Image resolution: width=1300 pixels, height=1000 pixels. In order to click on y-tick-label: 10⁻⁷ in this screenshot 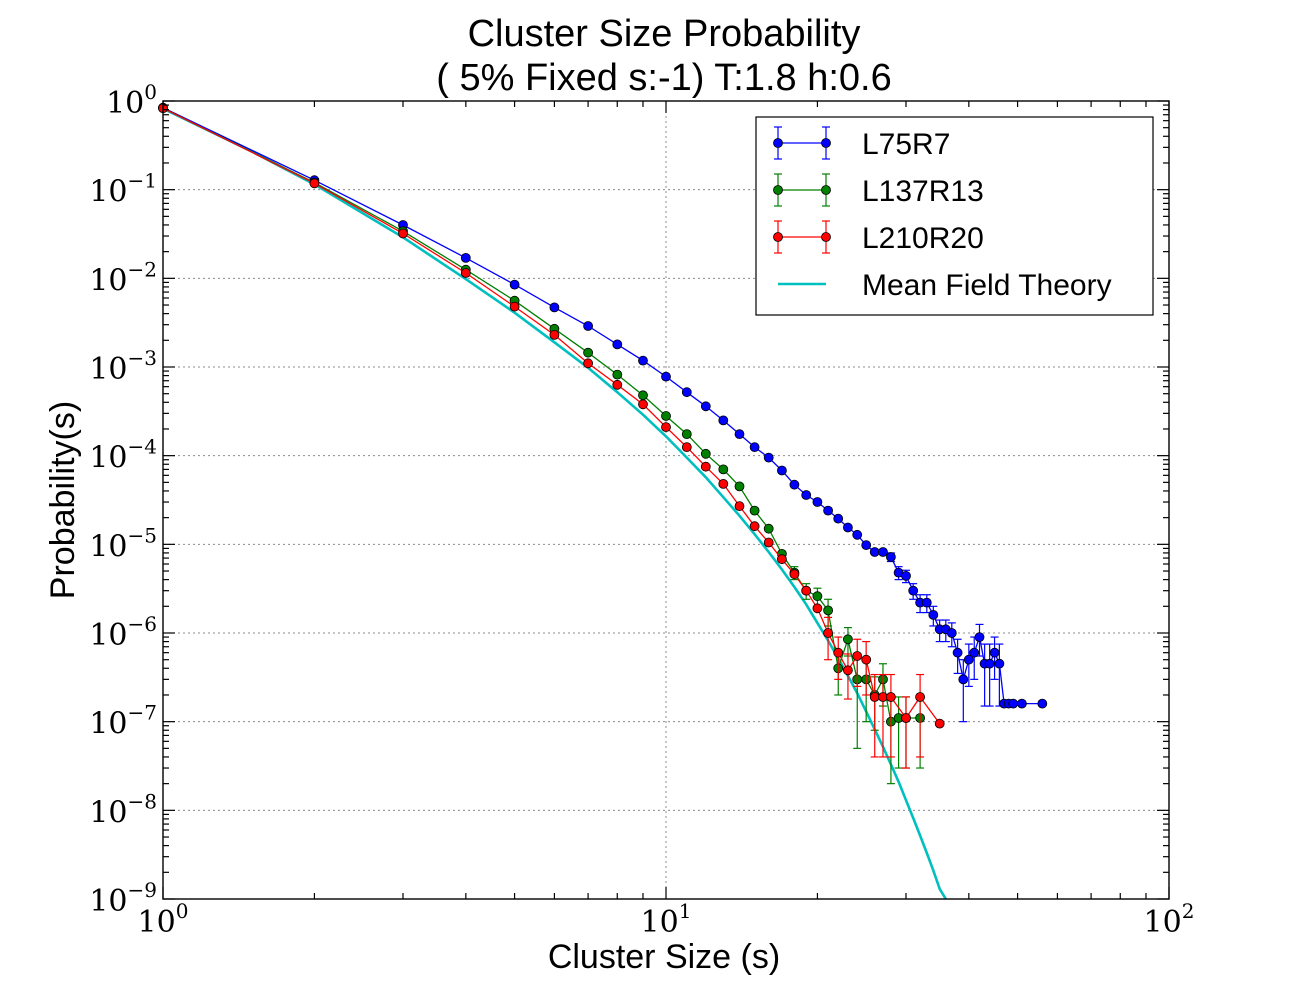, I will do `click(123, 721)`.